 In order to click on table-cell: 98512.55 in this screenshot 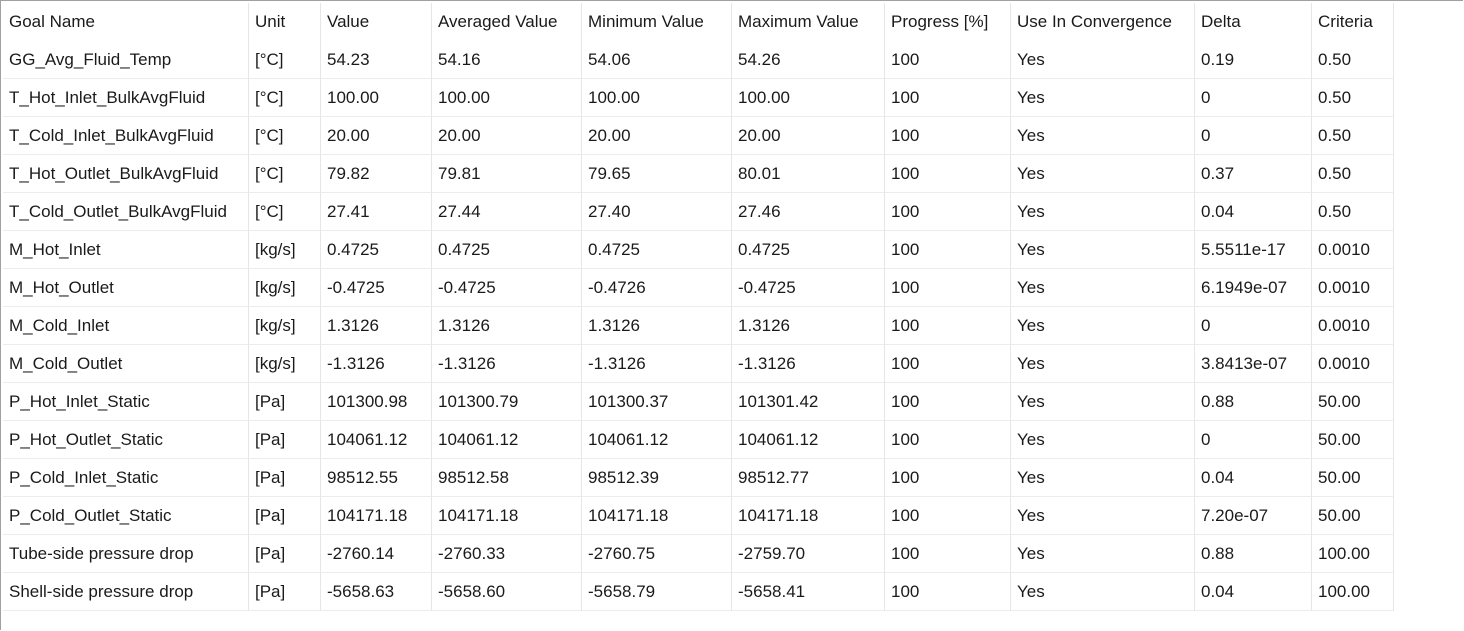, I will do `click(376, 478)`.